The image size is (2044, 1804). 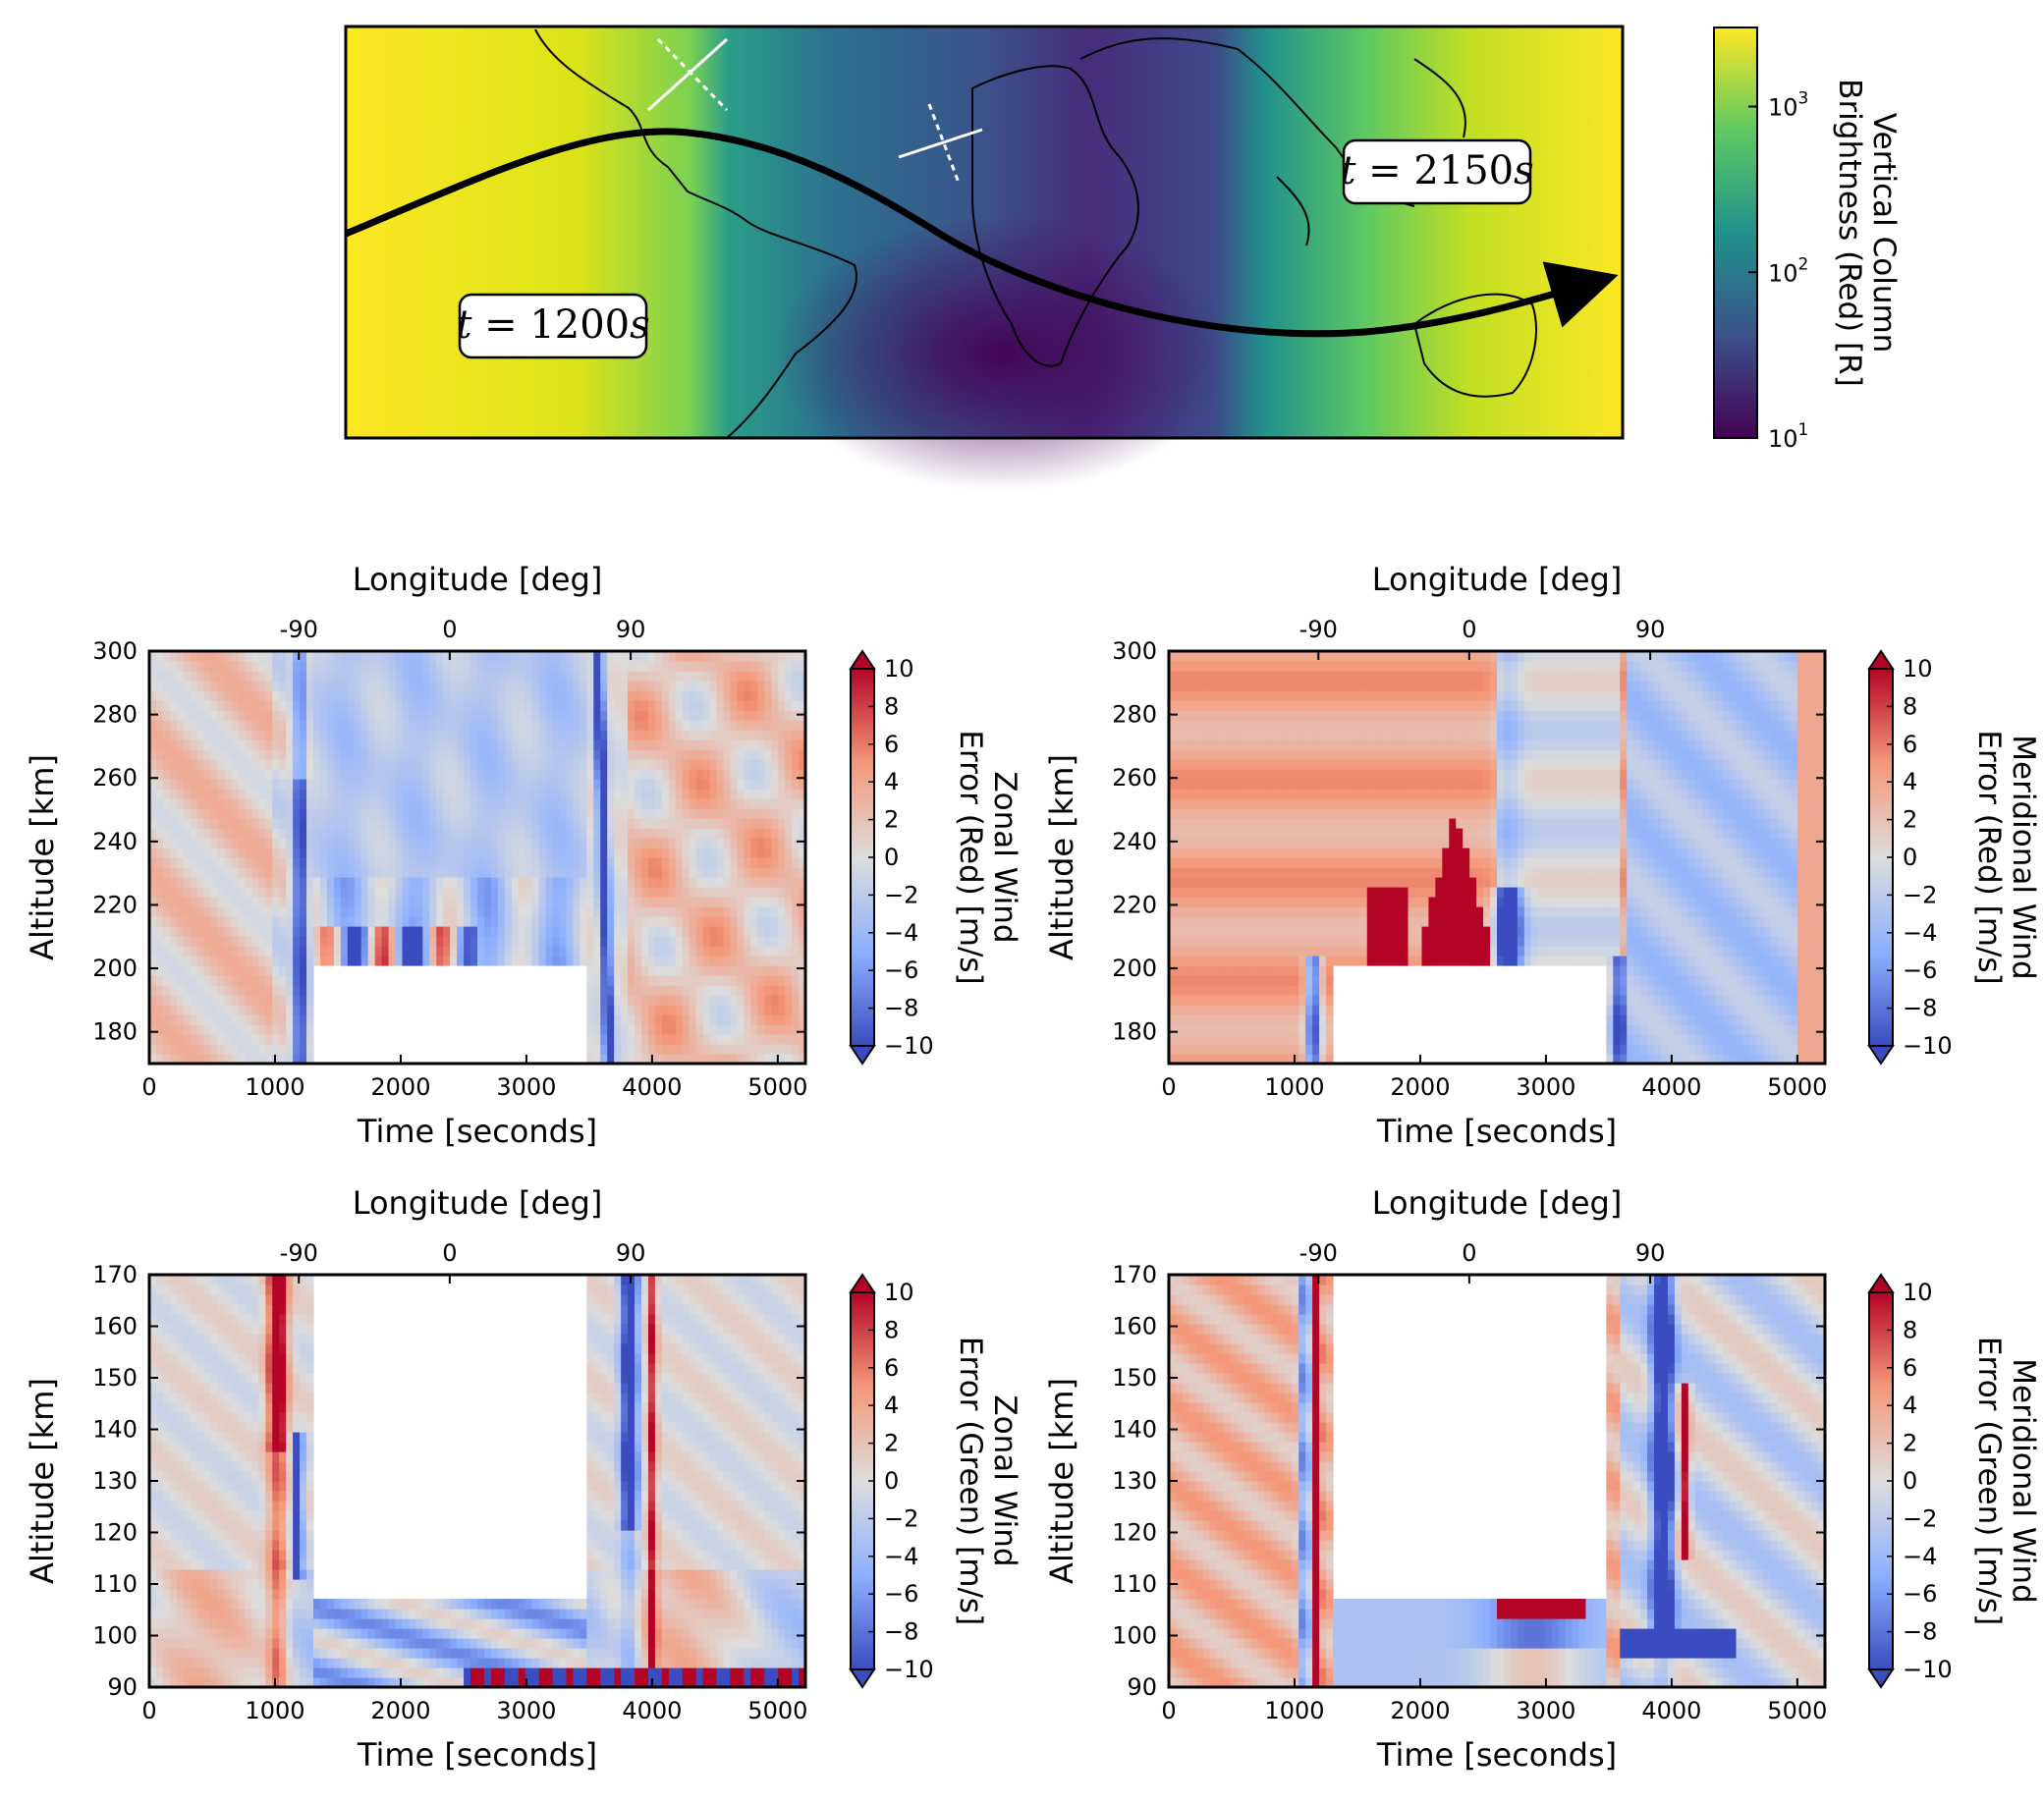 What do you see at coordinates (1134, 651) in the screenshot?
I see `y-tick-label: 300` at bounding box center [1134, 651].